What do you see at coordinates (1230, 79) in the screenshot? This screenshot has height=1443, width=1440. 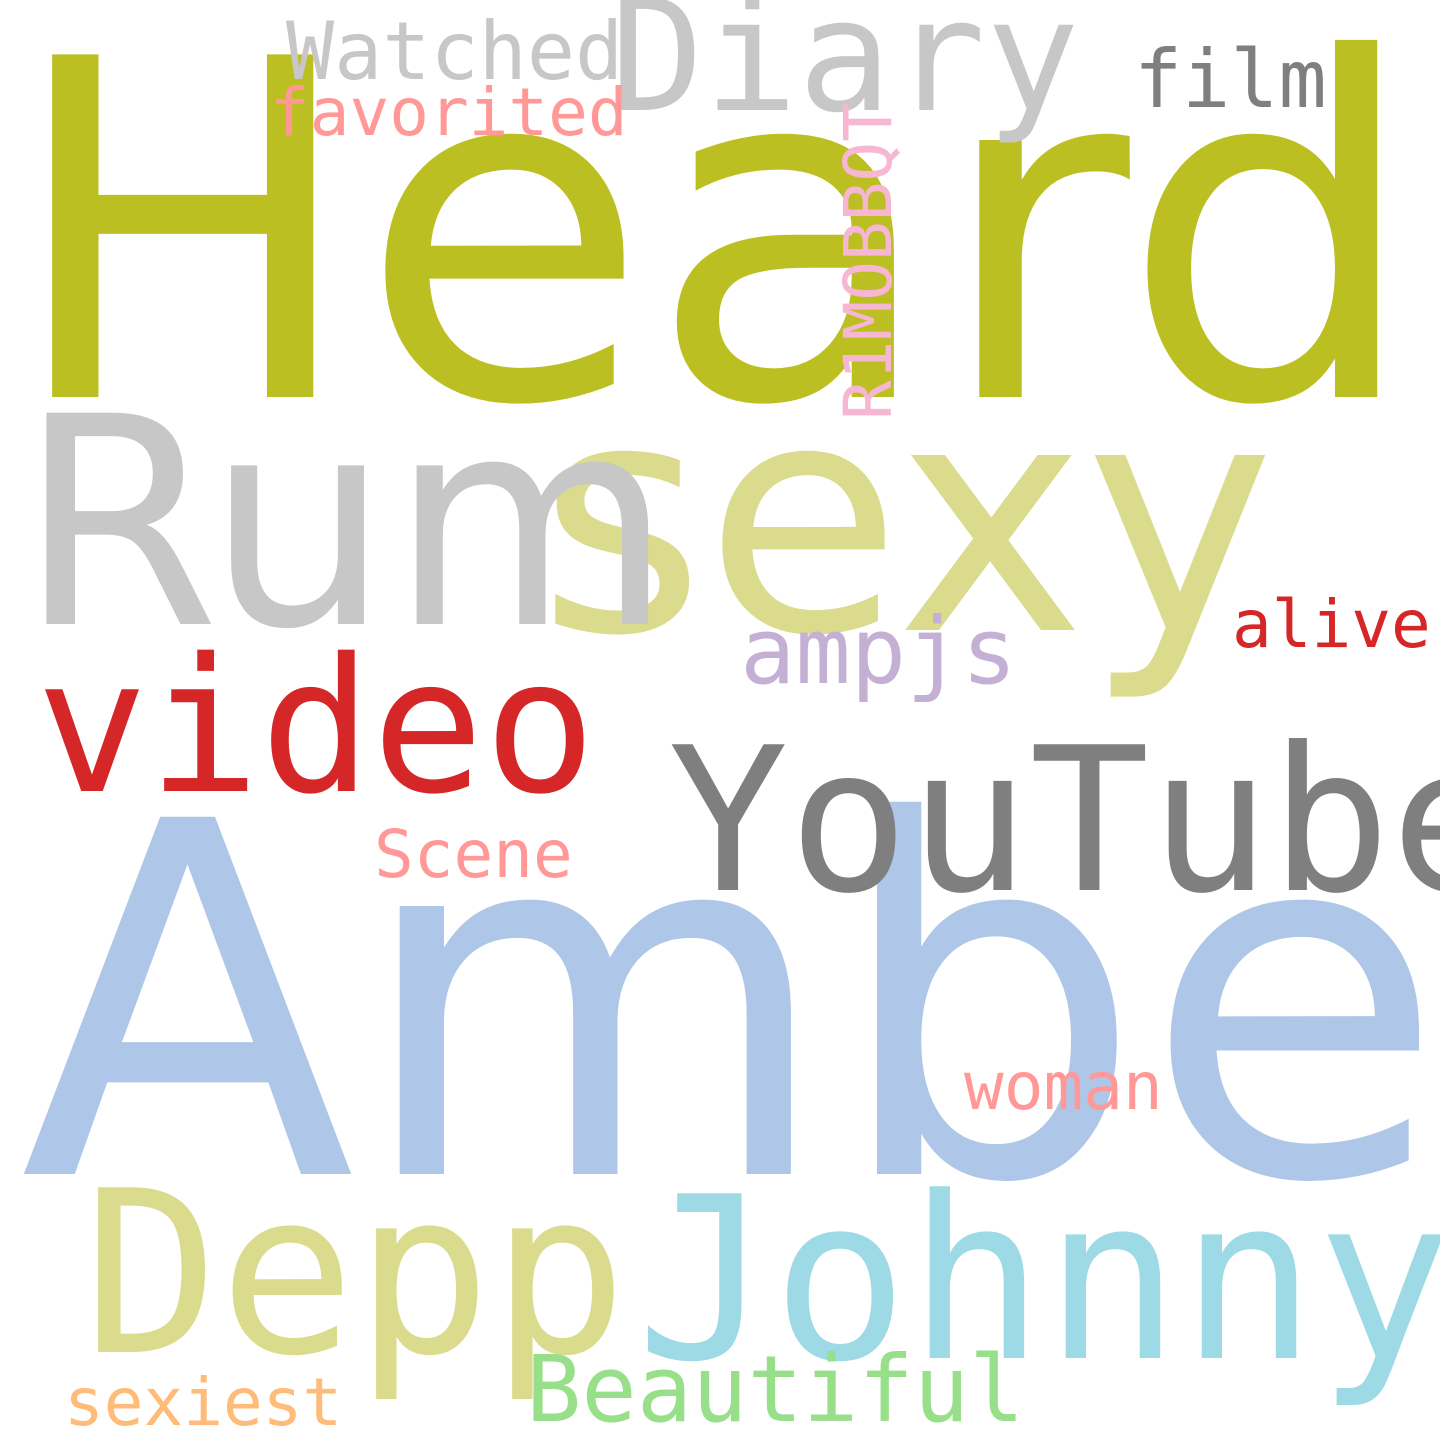 I see `word-film: film` at bounding box center [1230, 79].